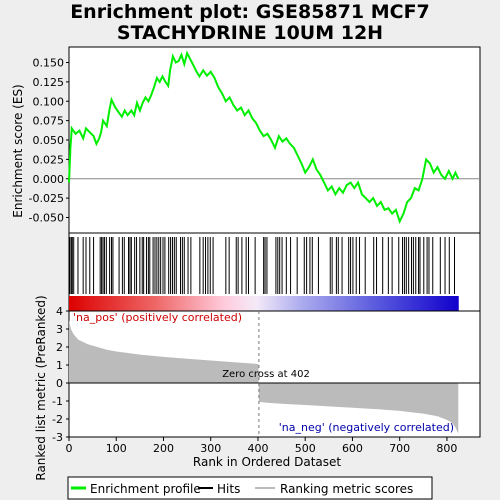 The image size is (500, 500). I want to click on x-axis-label: Rank in Ordered Dataset, so click(267, 462).